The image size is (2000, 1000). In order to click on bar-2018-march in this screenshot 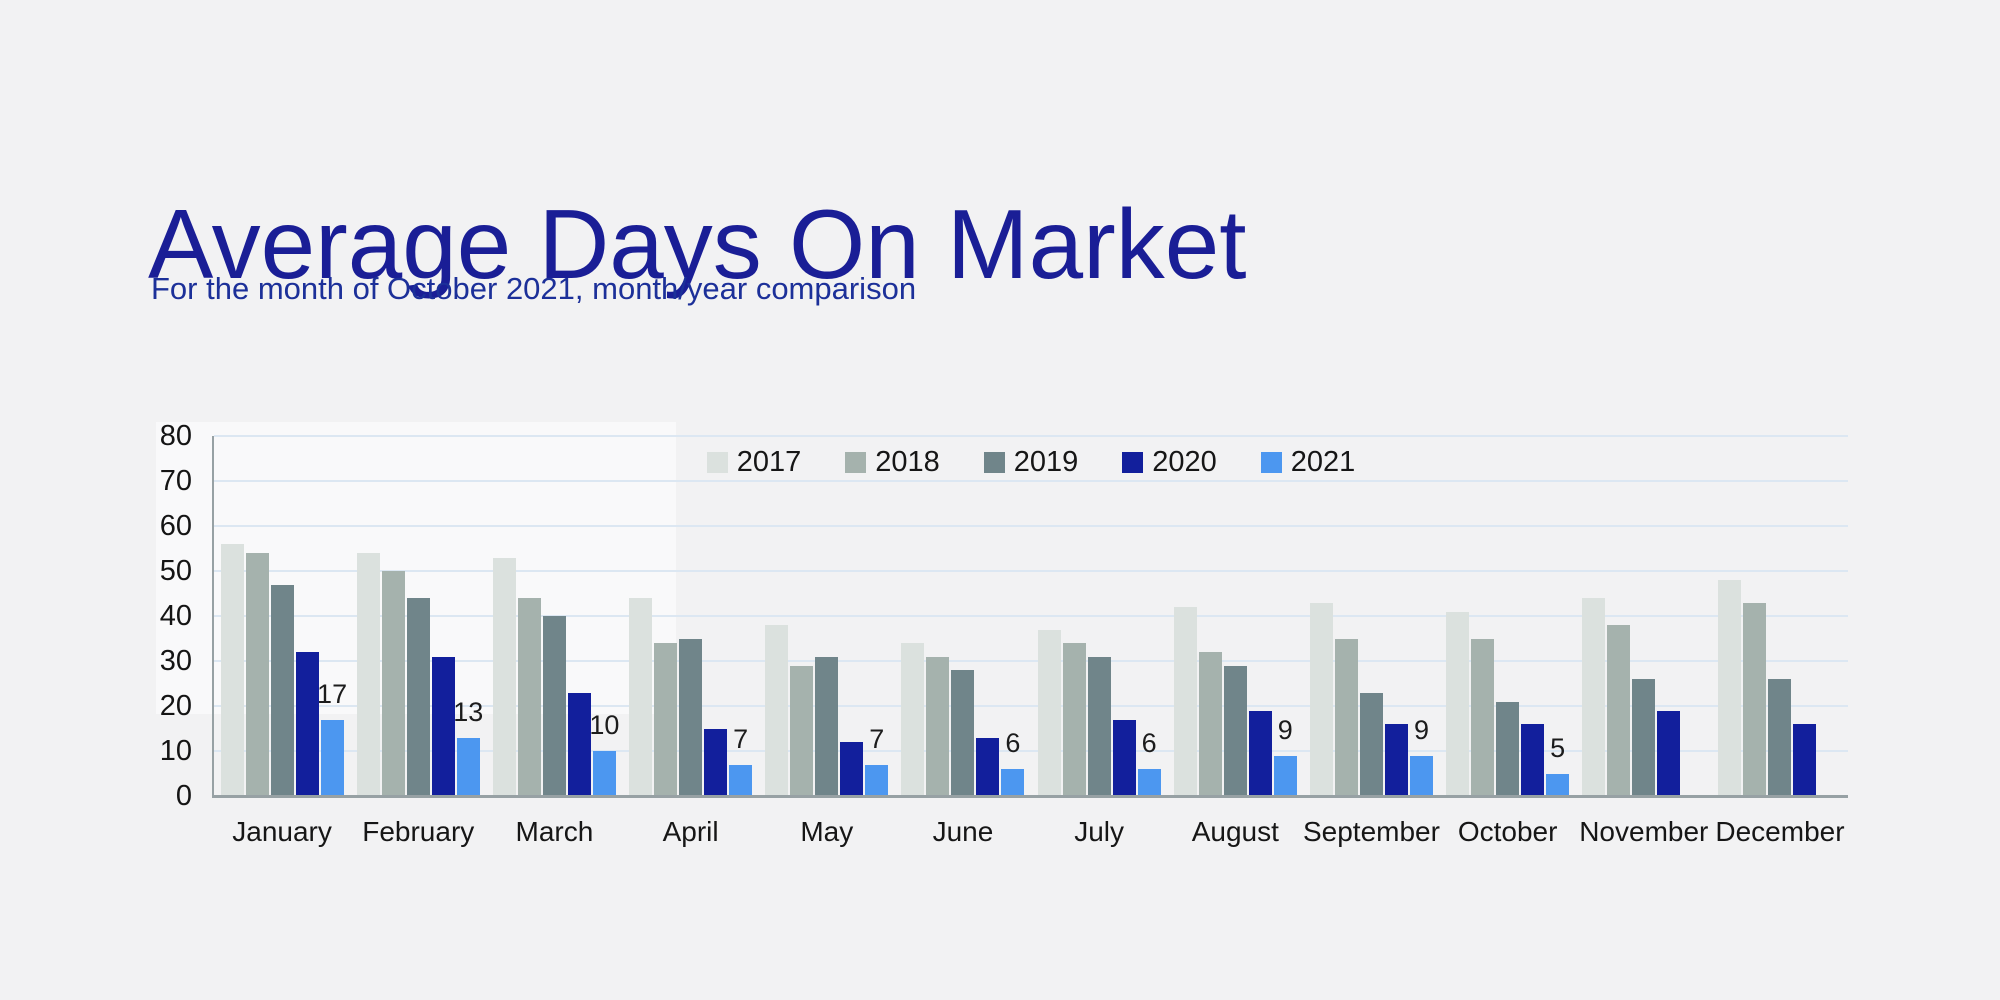, I will do `click(529, 697)`.